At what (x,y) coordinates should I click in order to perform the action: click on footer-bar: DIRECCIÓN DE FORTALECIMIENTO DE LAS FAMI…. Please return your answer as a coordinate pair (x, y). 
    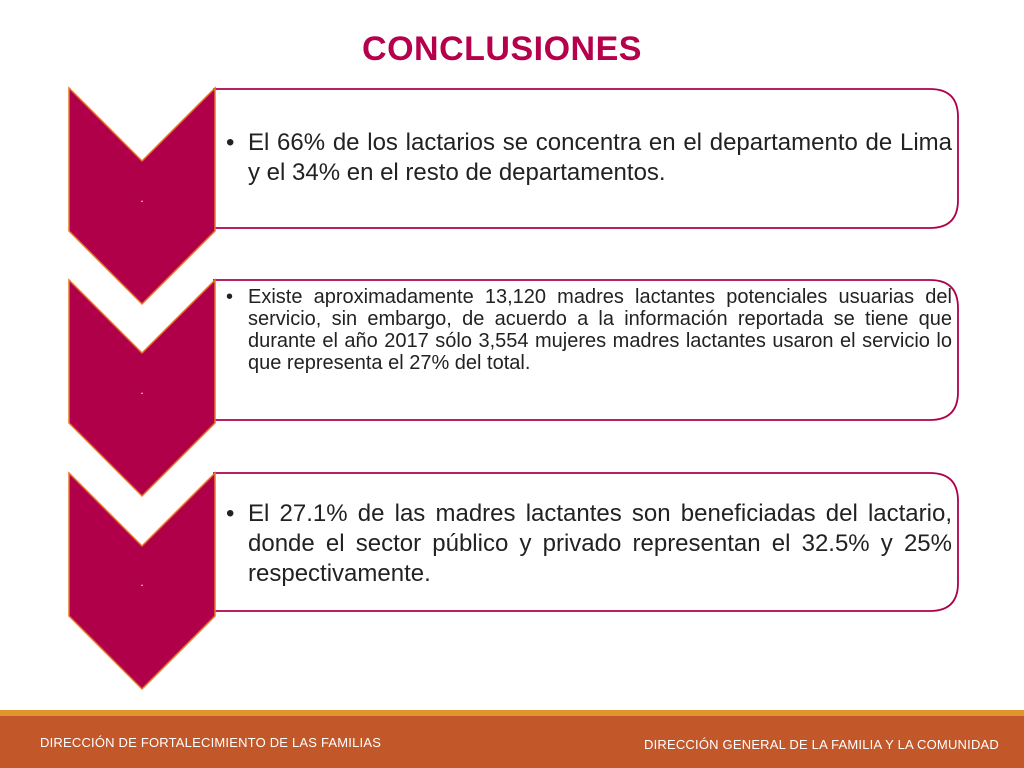
    Looking at the image, I should click on (512, 742).